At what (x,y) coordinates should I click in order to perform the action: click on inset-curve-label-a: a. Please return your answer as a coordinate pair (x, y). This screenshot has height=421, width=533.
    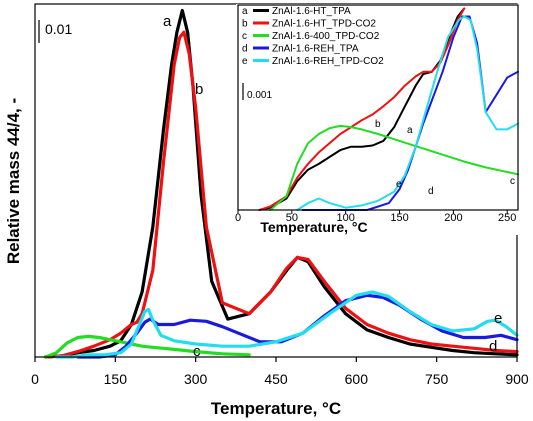
    Looking at the image, I should click on (410, 130).